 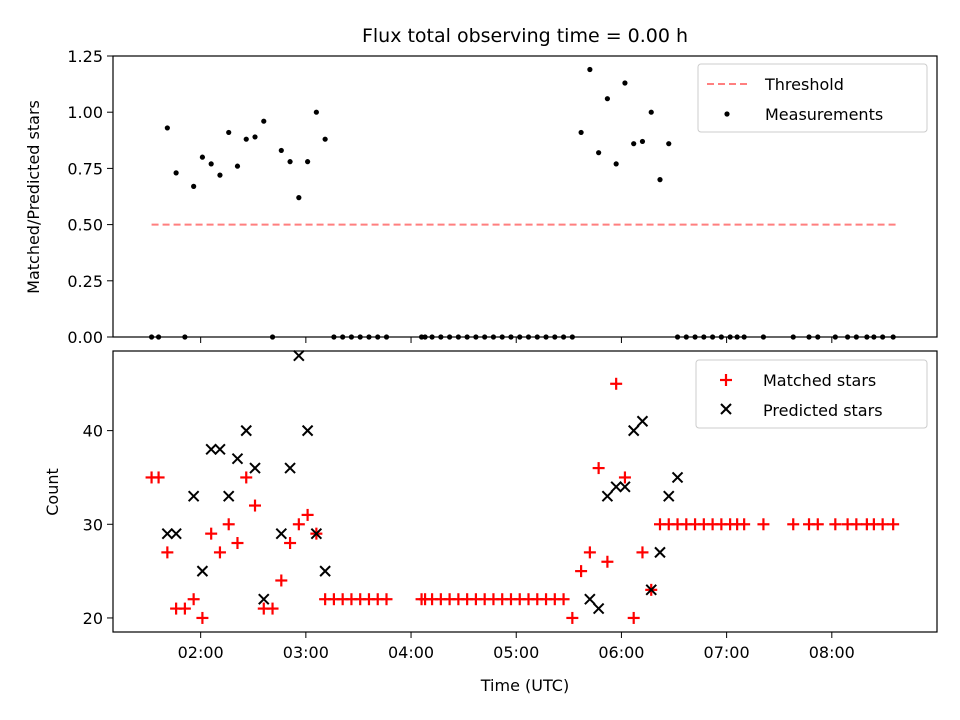 I want to click on bottom-legend-box, so click(x=811, y=394).